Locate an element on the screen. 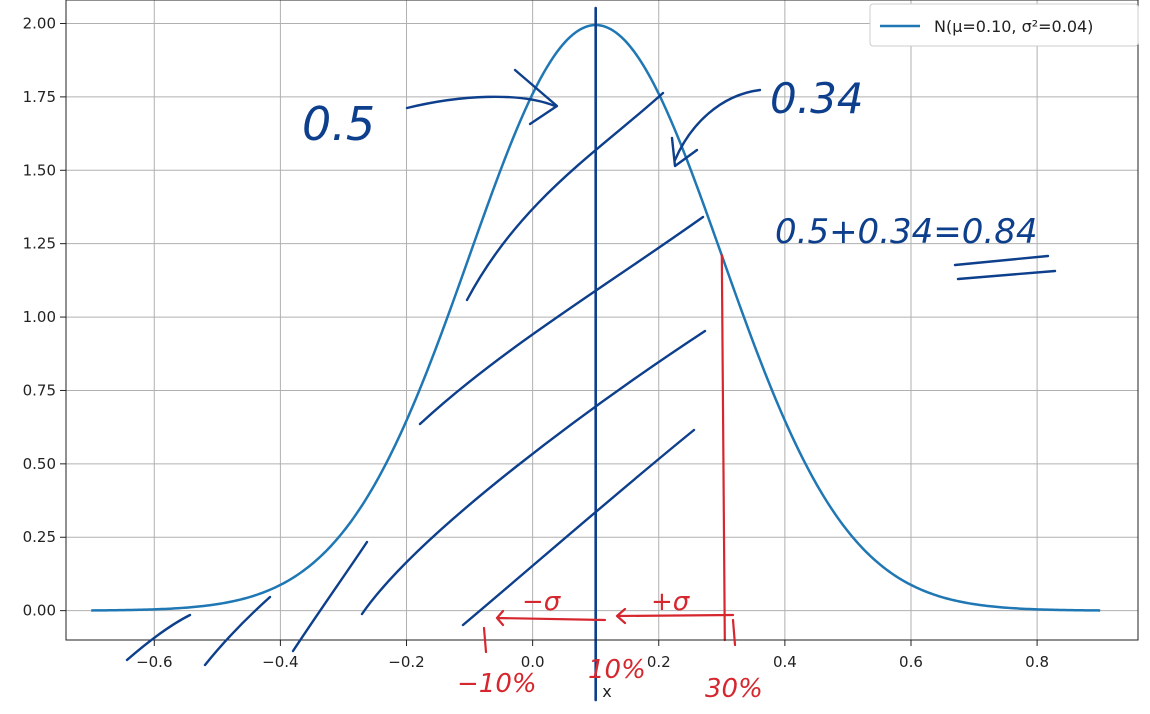 This screenshot has height=714, width=1150. label-pct-low: −10% is located at coordinates (497, 684).